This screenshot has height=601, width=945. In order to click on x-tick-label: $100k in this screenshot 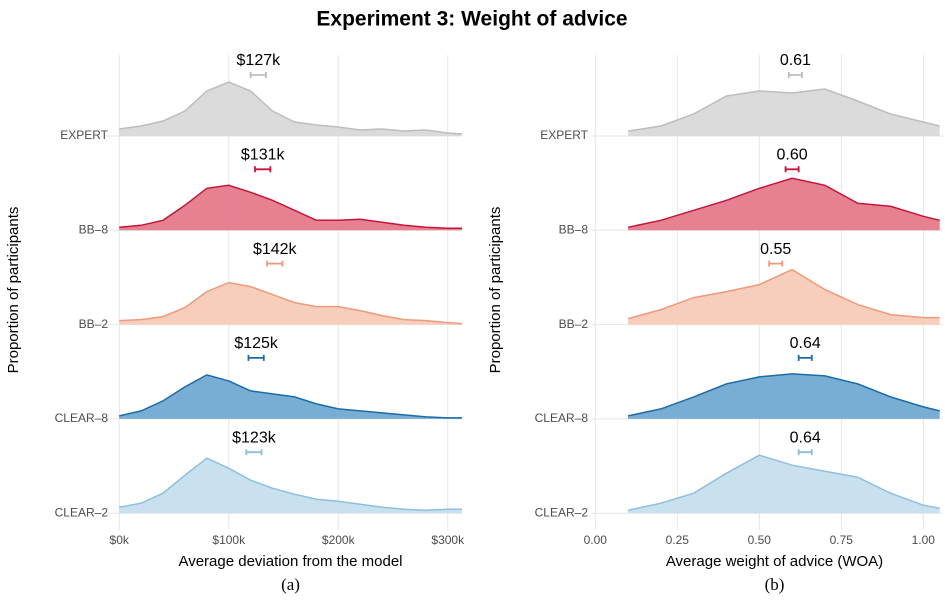, I will do `click(229, 540)`.